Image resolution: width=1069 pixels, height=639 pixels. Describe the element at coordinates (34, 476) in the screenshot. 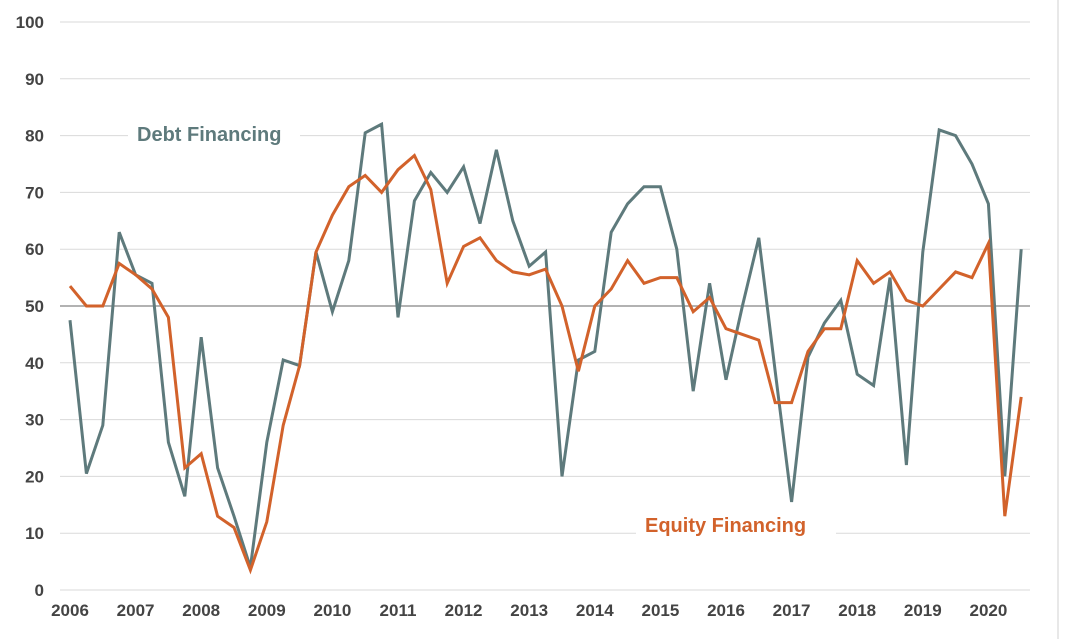

I see `y-tick-label: 20` at that location.